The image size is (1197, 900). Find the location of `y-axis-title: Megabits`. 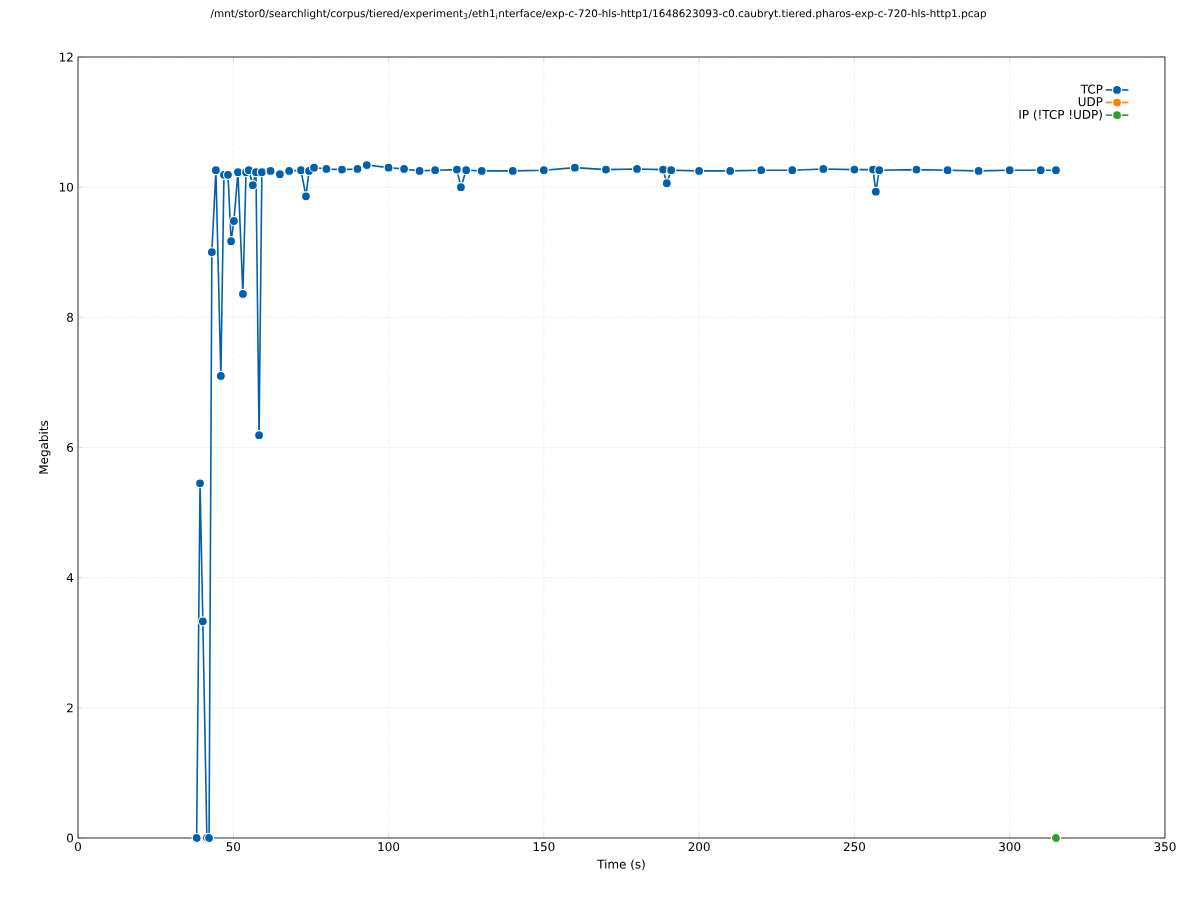

y-axis-title: Megabits is located at coordinates (44, 447).